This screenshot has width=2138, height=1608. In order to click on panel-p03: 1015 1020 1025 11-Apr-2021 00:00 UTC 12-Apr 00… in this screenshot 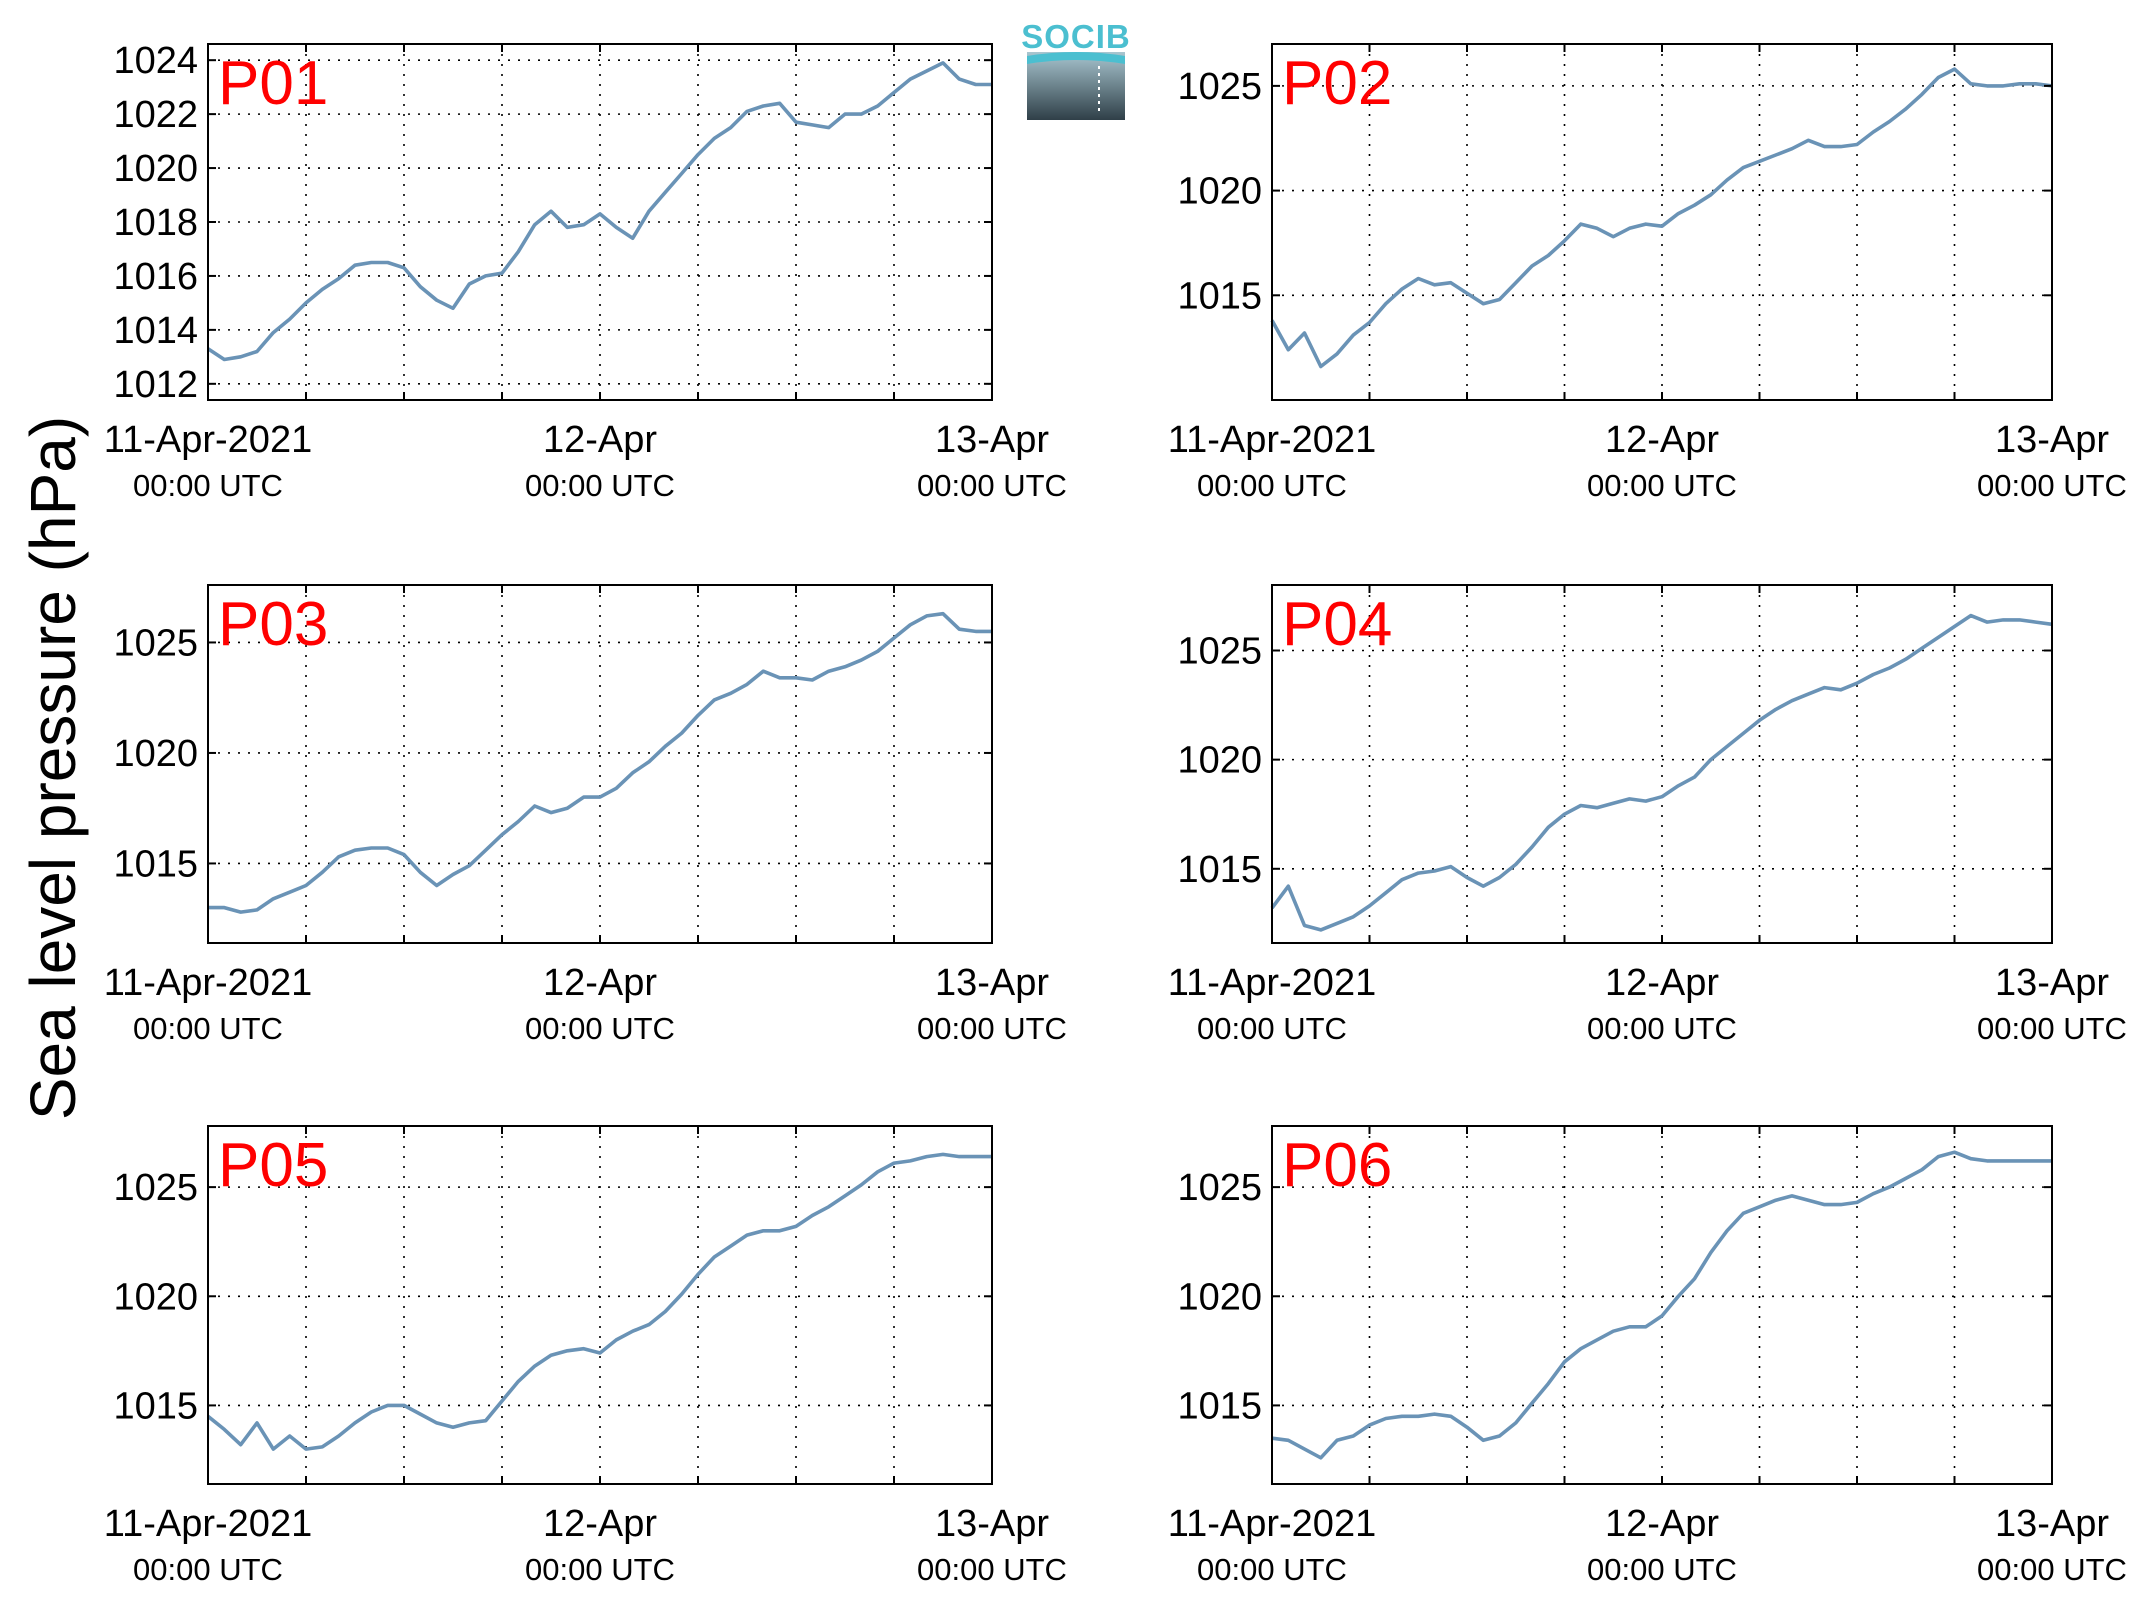, I will do `click(585, 815)`.